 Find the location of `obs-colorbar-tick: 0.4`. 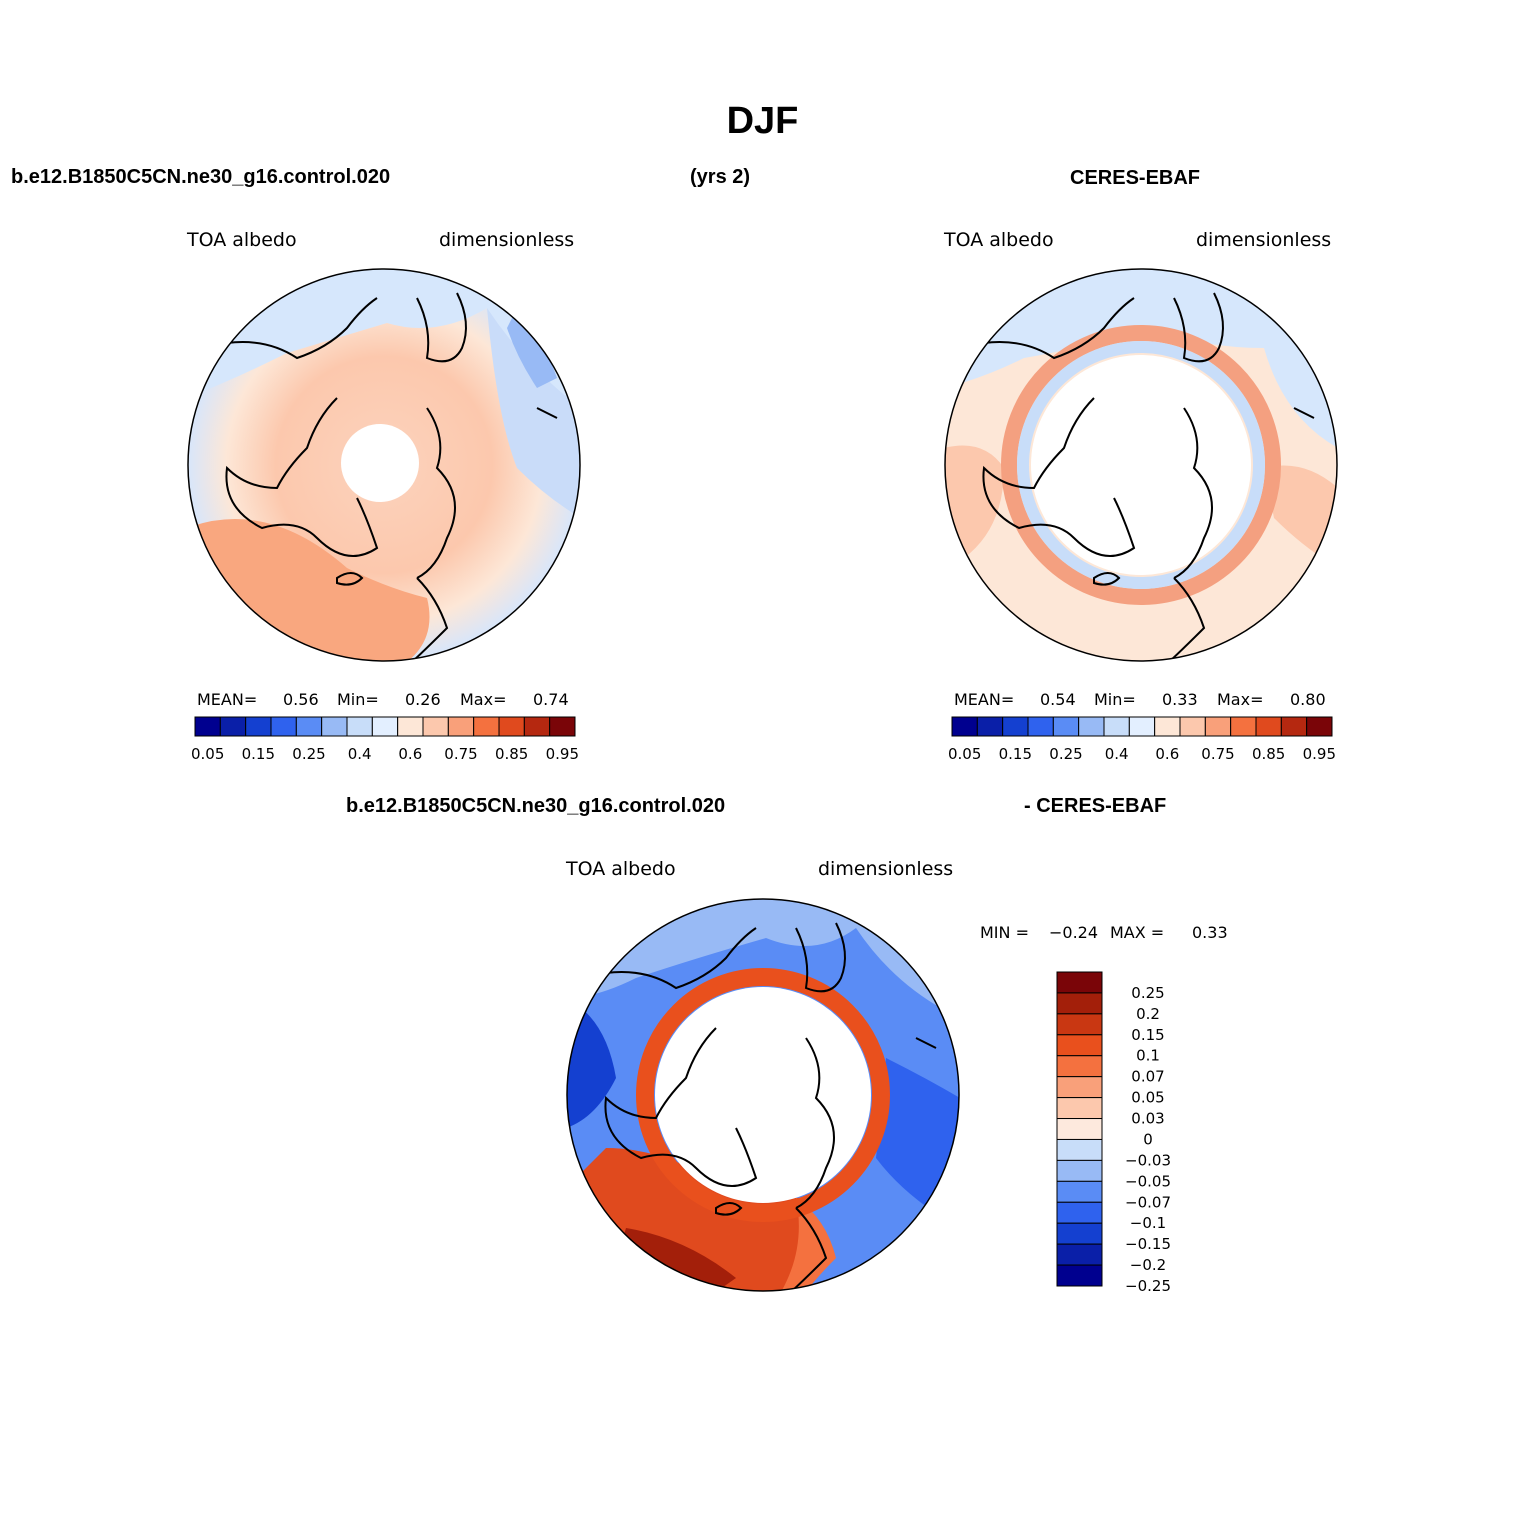

obs-colorbar-tick: 0.4 is located at coordinates (1117, 754).